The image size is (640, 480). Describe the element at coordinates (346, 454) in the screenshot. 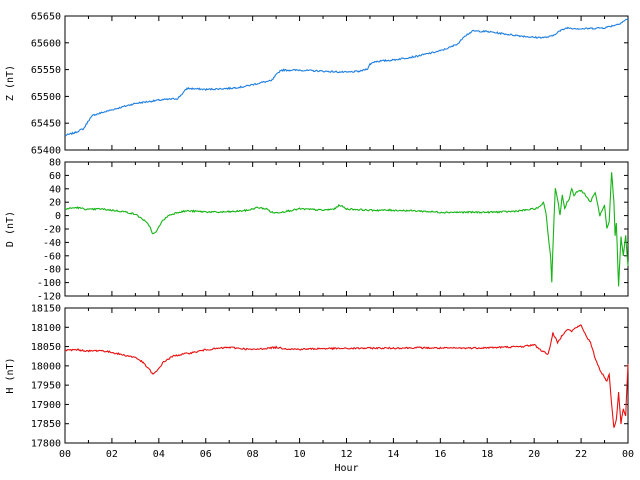

I see `x-tick-label: 12` at that location.